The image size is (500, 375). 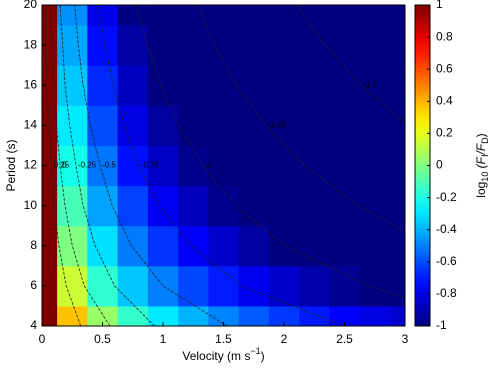 What do you see at coordinates (33, 325) in the screenshot?
I see `y-tick-label: 4` at bounding box center [33, 325].